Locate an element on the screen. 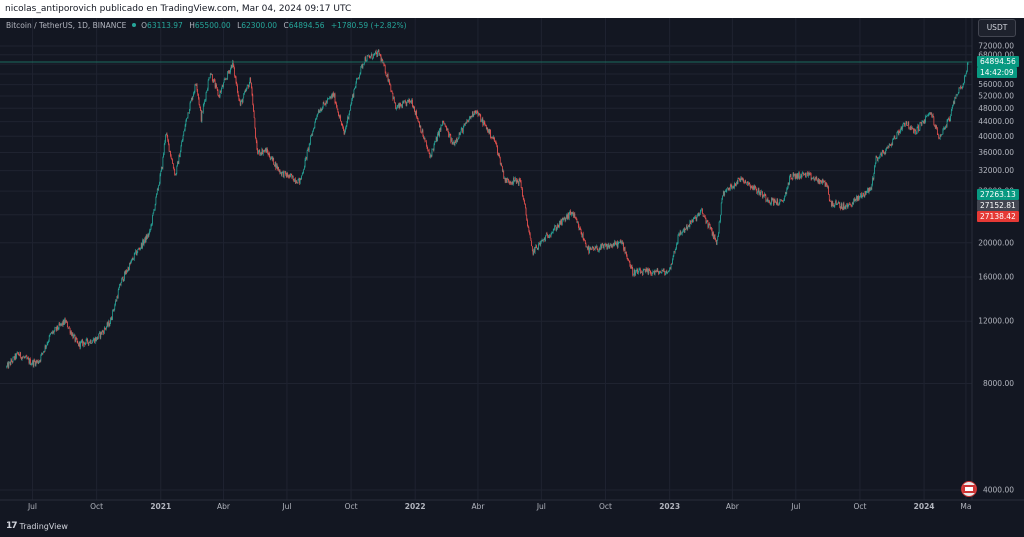 This screenshot has height=537, width=1024. symbol-title: Bitcoin / TetherUS, 1D, BINANCE is located at coordinates (66, 25).